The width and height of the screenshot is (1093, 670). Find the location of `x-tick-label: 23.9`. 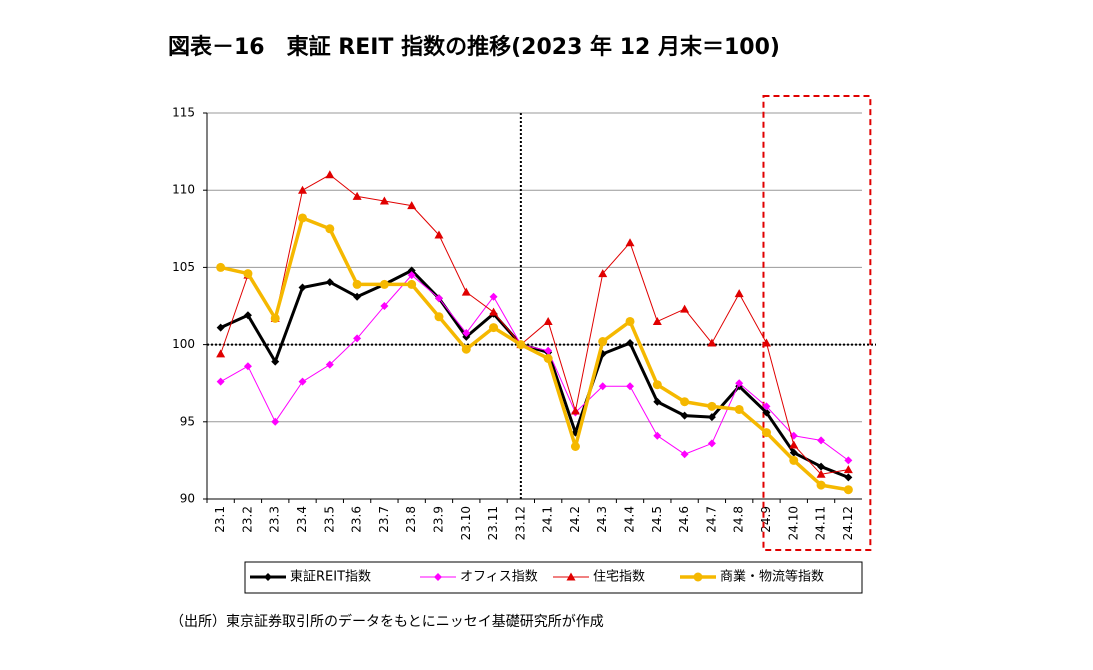

x-tick-label: 23.9 is located at coordinates (438, 519).